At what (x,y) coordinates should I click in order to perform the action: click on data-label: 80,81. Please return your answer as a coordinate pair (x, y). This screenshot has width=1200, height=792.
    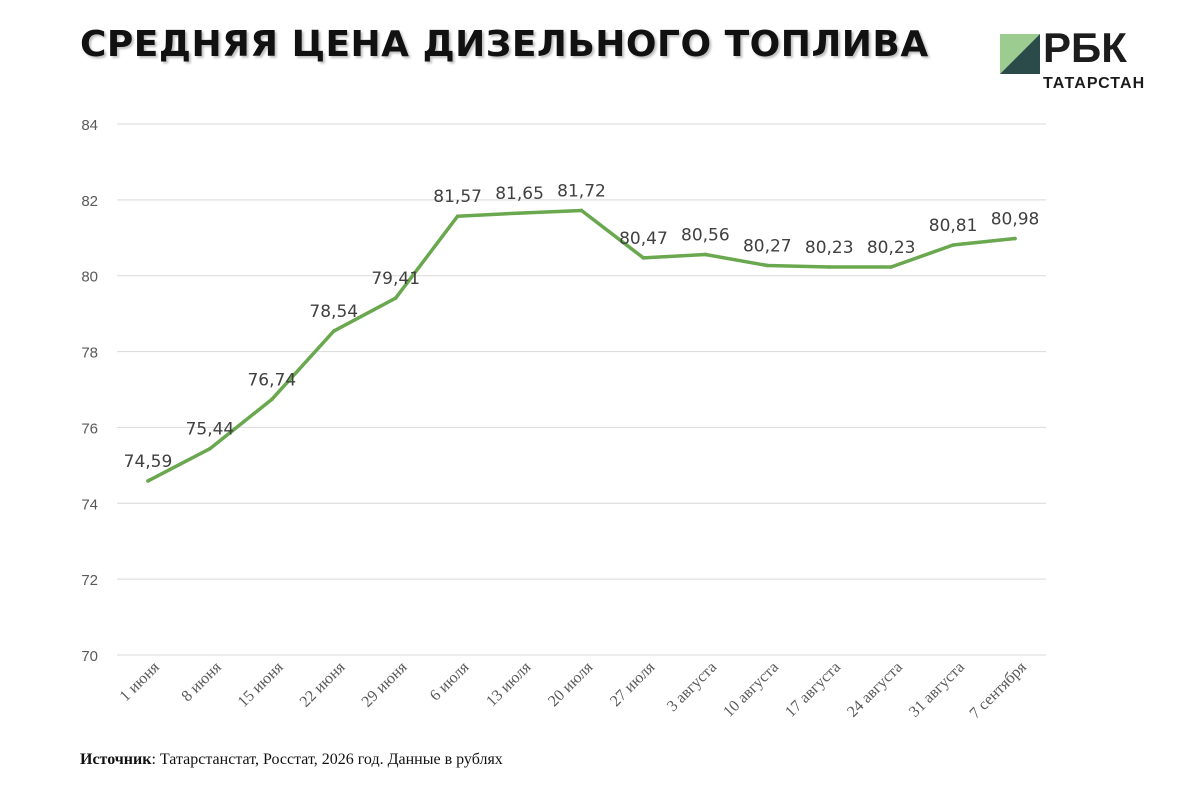
    Looking at the image, I should click on (953, 226).